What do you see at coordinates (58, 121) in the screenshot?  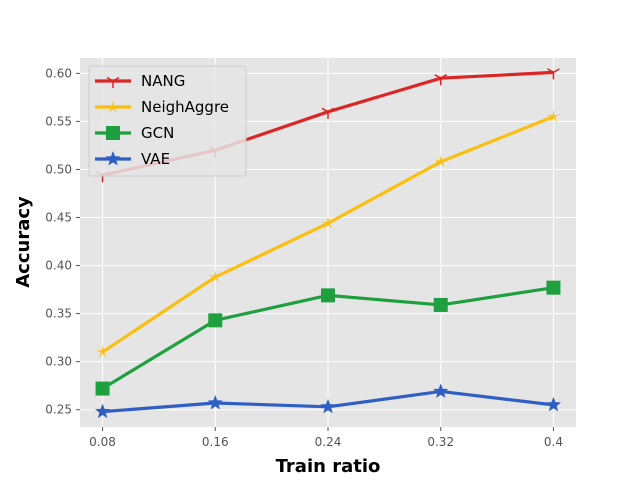 I see `y-tick-label-6: 0.55` at bounding box center [58, 121].